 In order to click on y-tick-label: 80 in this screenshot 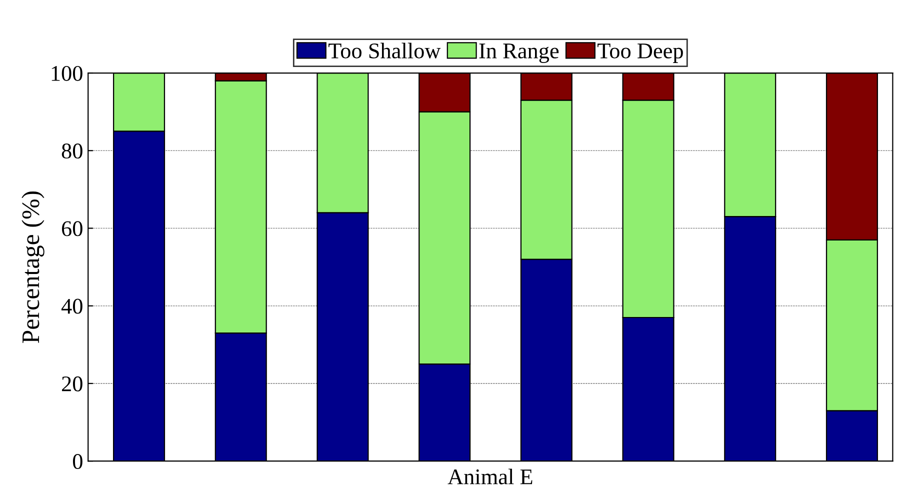, I will do `click(72, 151)`.